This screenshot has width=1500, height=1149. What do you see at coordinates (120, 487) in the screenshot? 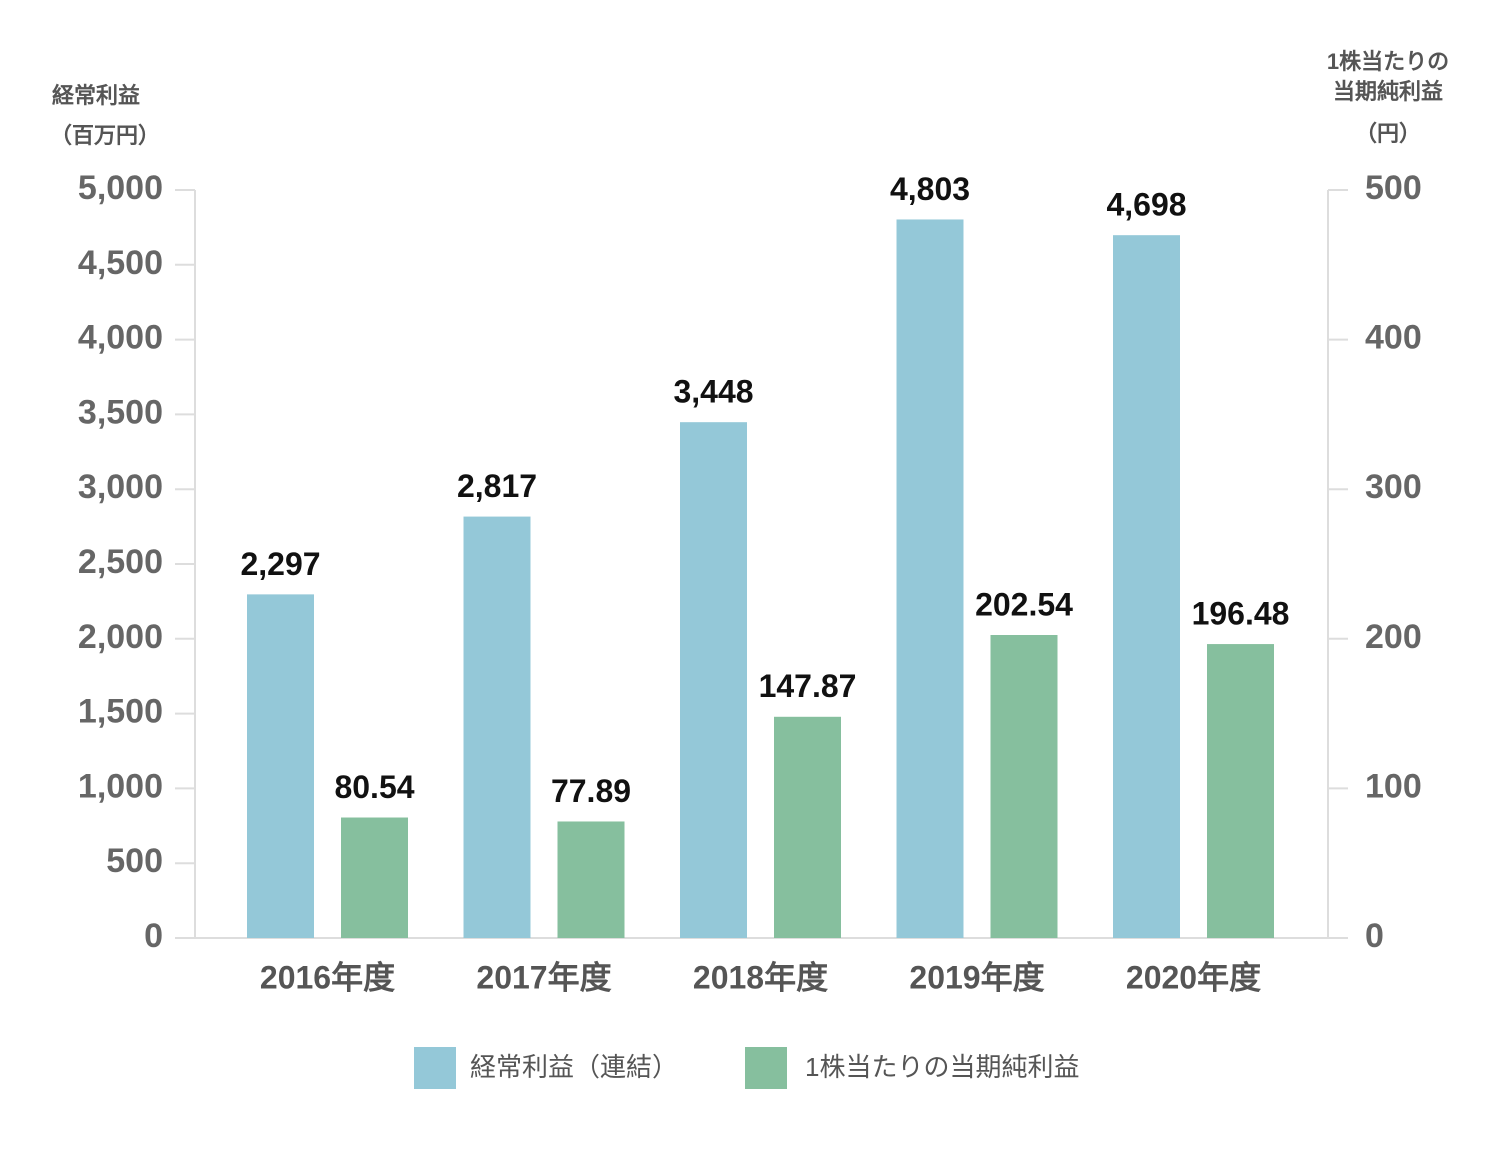
I see `y-tick-label: 3,000` at bounding box center [120, 487].